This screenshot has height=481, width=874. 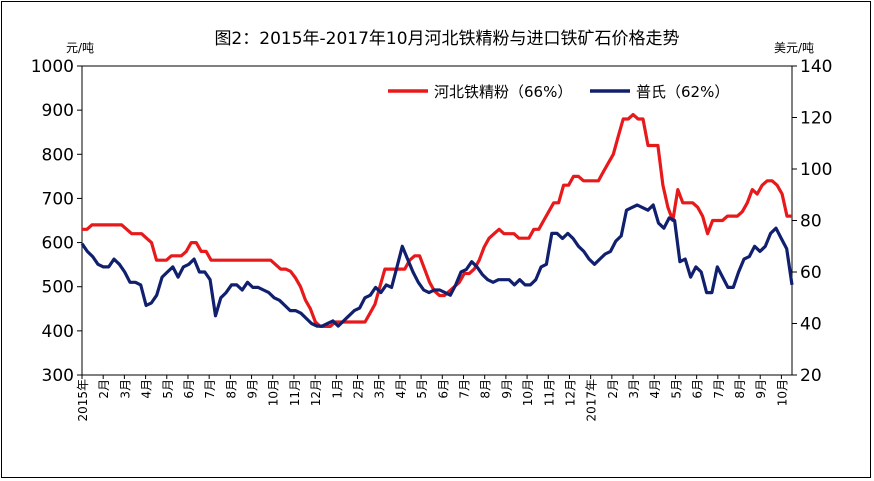 What do you see at coordinates (811, 273) in the screenshot?
I see `right-tick-label: 60` at bounding box center [811, 273].